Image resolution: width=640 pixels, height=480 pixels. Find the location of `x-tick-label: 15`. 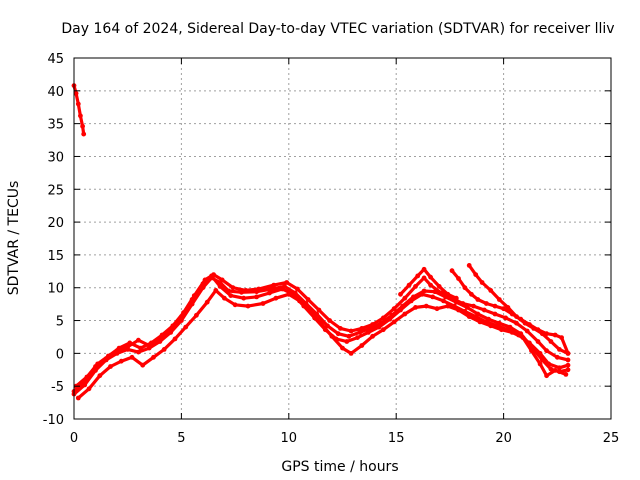

x-tick-label: 15 is located at coordinates (396, 438).